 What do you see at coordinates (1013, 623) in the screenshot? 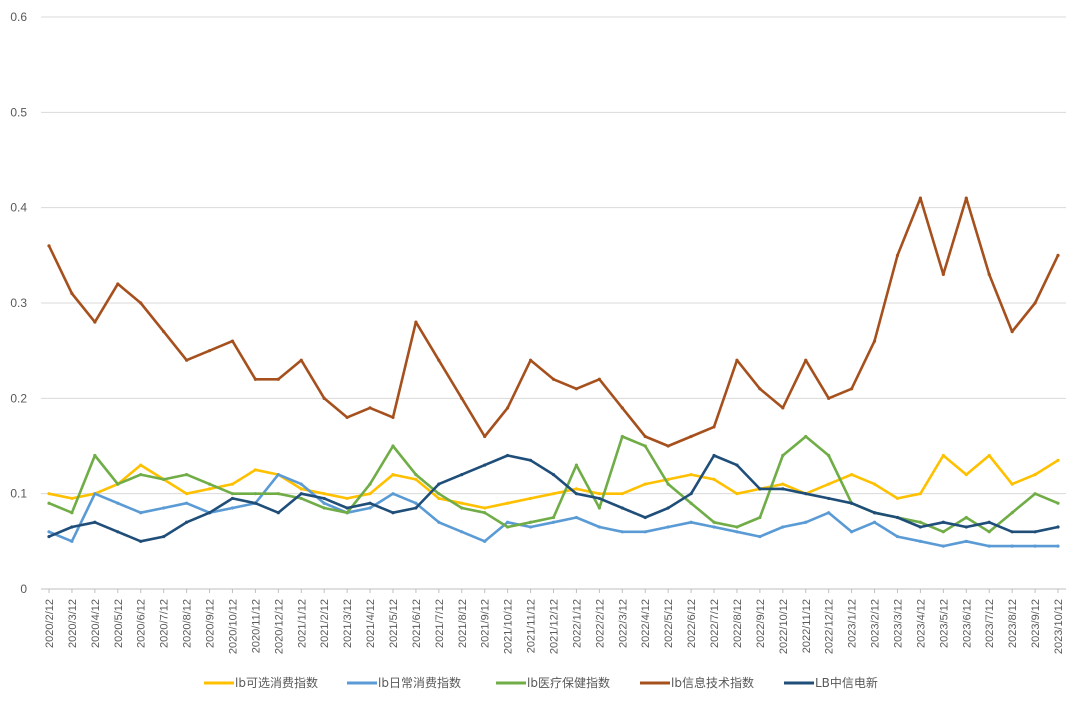
I see `x-tick-label: 2023/8/12` at bounding box center [1013, 623].